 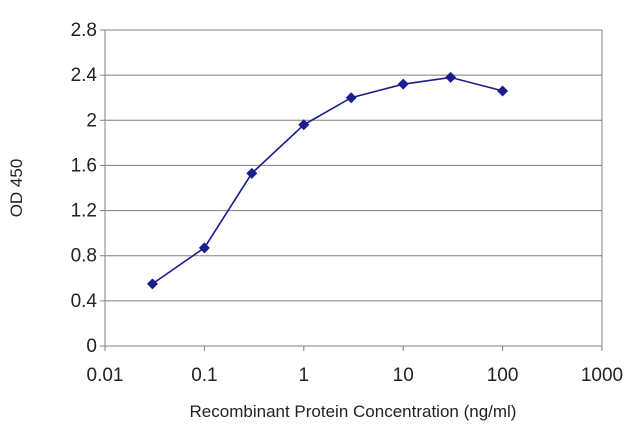 I want to click on x-tick-labels: 0.01 0.1 1 10 100 1000, so click(x=355, y=375).